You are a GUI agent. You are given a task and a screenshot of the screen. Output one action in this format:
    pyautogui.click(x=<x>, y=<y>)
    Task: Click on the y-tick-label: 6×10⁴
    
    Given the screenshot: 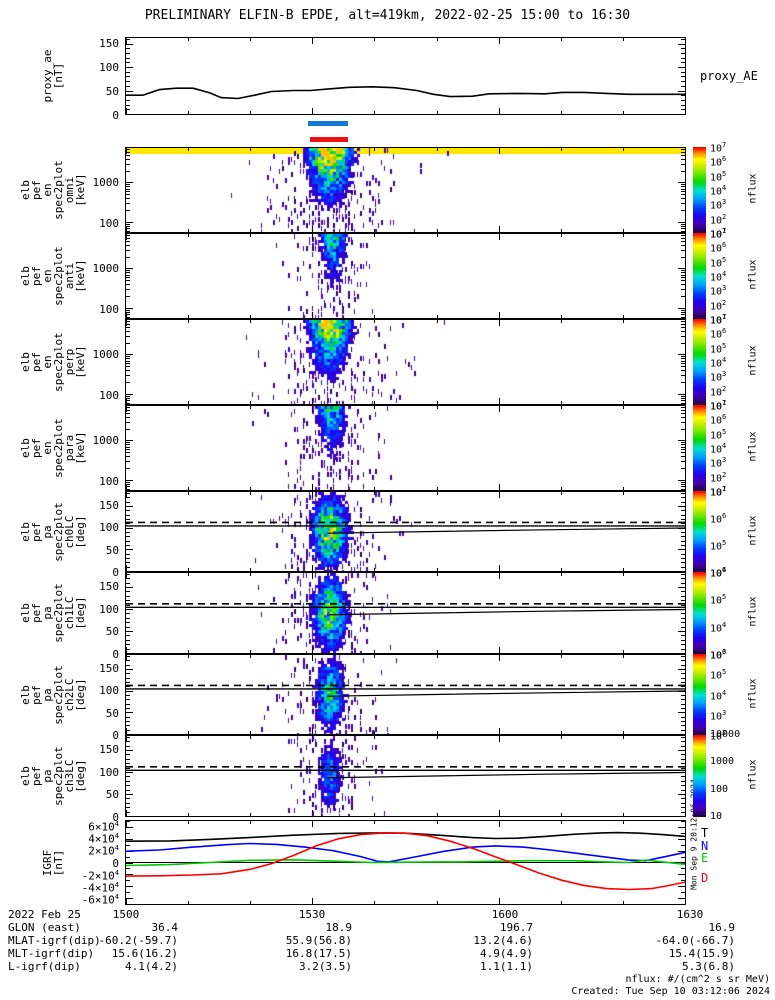 What is the action you would take?
    pyautogui.click(x=103, y=827)
    